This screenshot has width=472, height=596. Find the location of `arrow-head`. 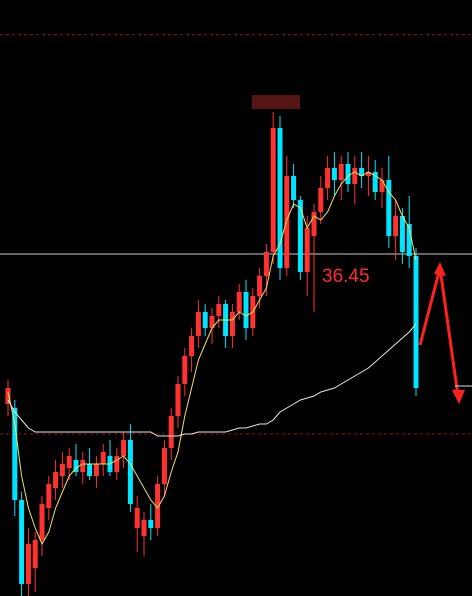

arrow-head is located at coordinates (458, 397).